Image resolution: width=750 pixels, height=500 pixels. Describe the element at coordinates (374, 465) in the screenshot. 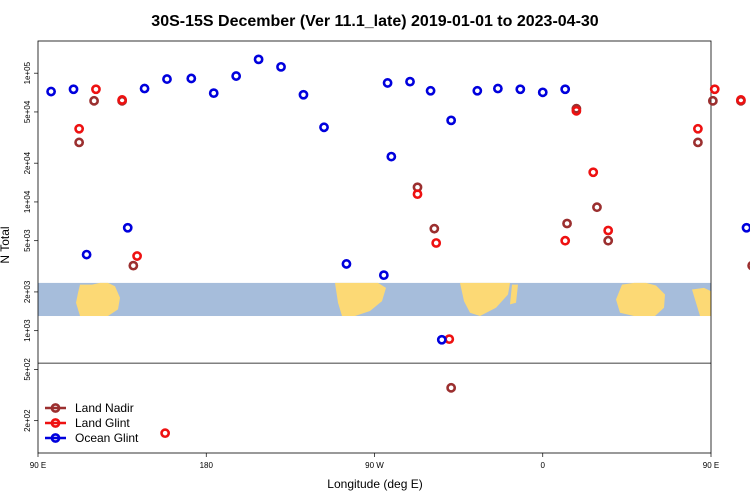

I see `x-tick-label: 90 W` at that location.